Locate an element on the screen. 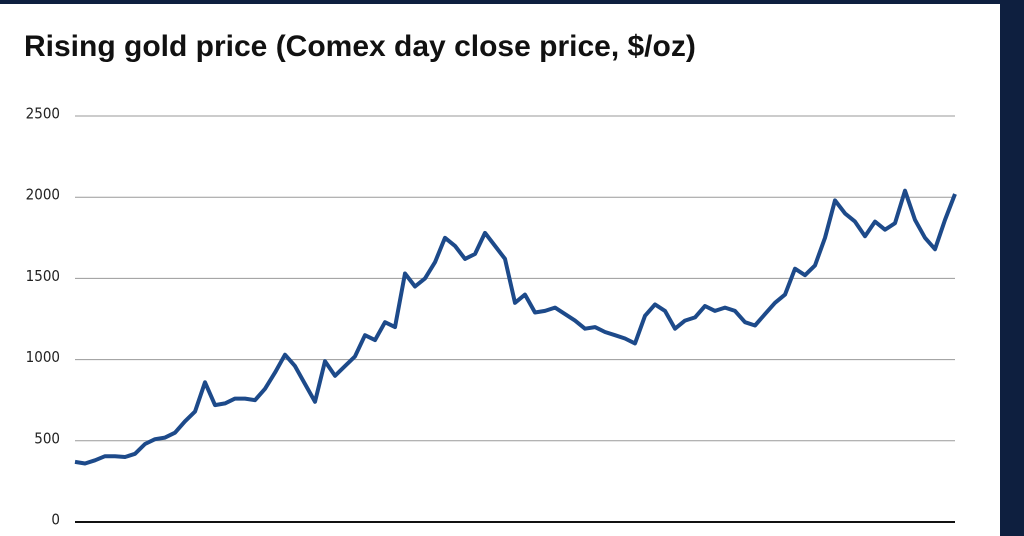 The width and height of the screenshot is (1024, 536). frame-edge is located at coordinates (1012, 268).